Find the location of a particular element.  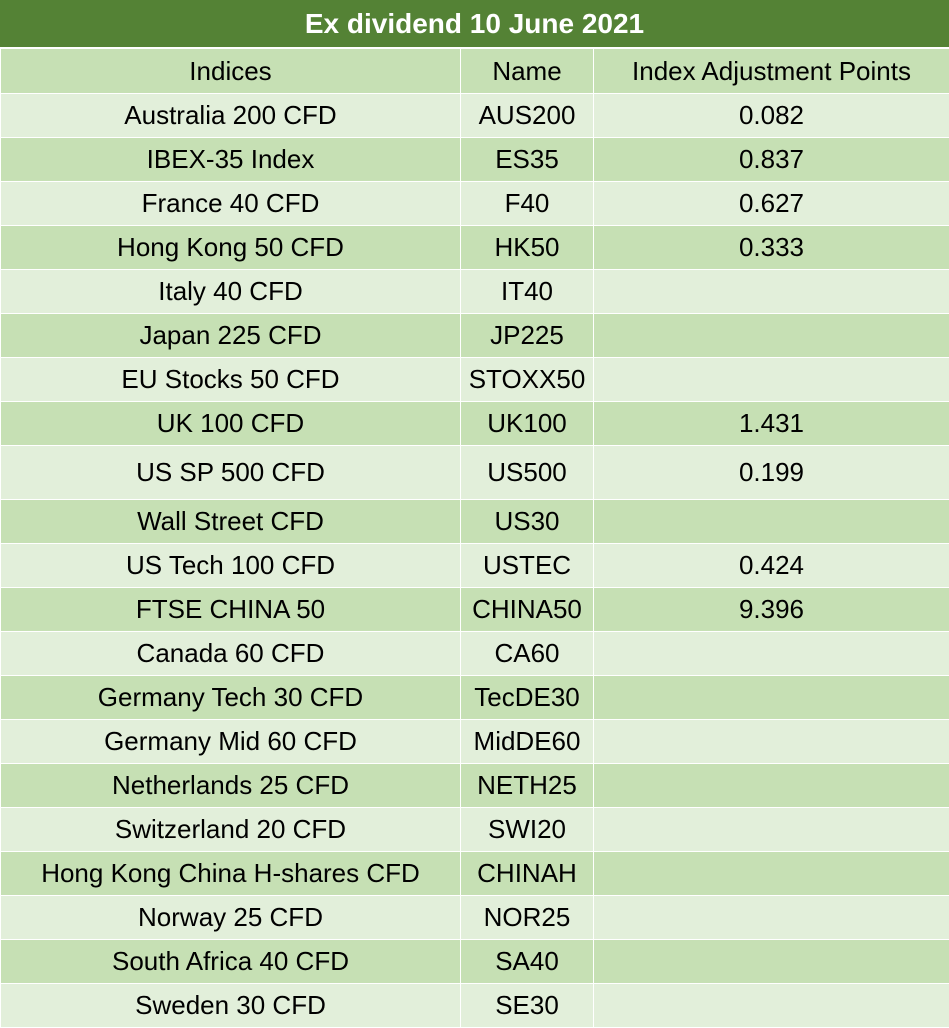

header-name: Name is located at coordinates (527, 71).